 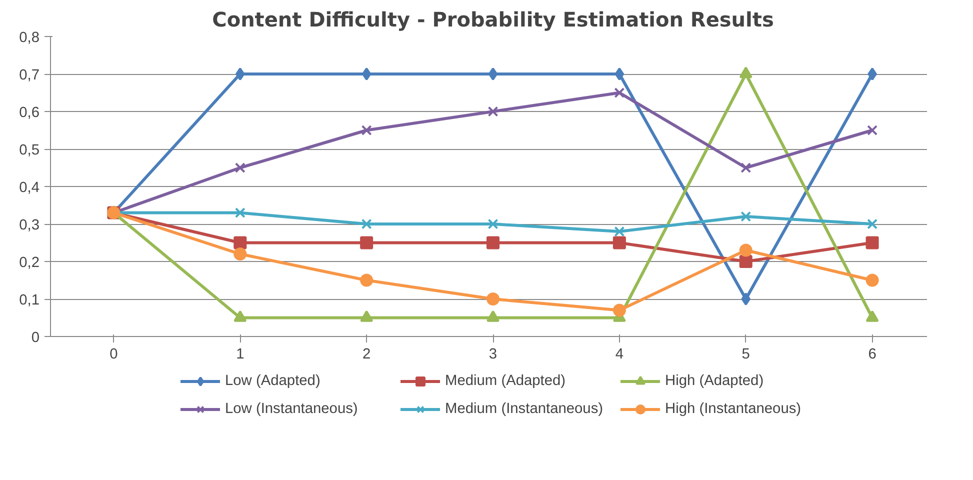 What do you see at coordinates (29, 300) in the screenshot?
I see `y-tick-label: 0,1` at bounding box center [29, 300].